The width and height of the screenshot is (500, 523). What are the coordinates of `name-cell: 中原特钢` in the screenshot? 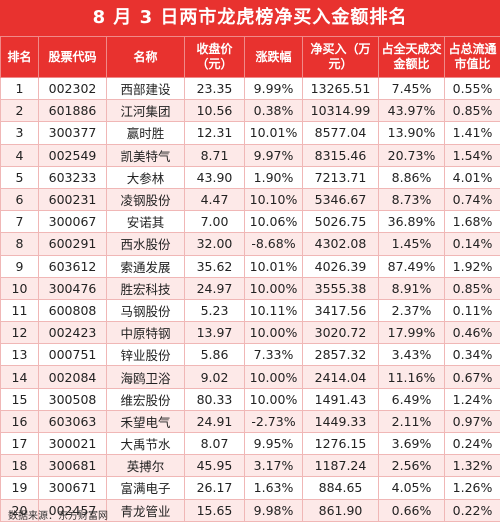 It's located at (145, 333).